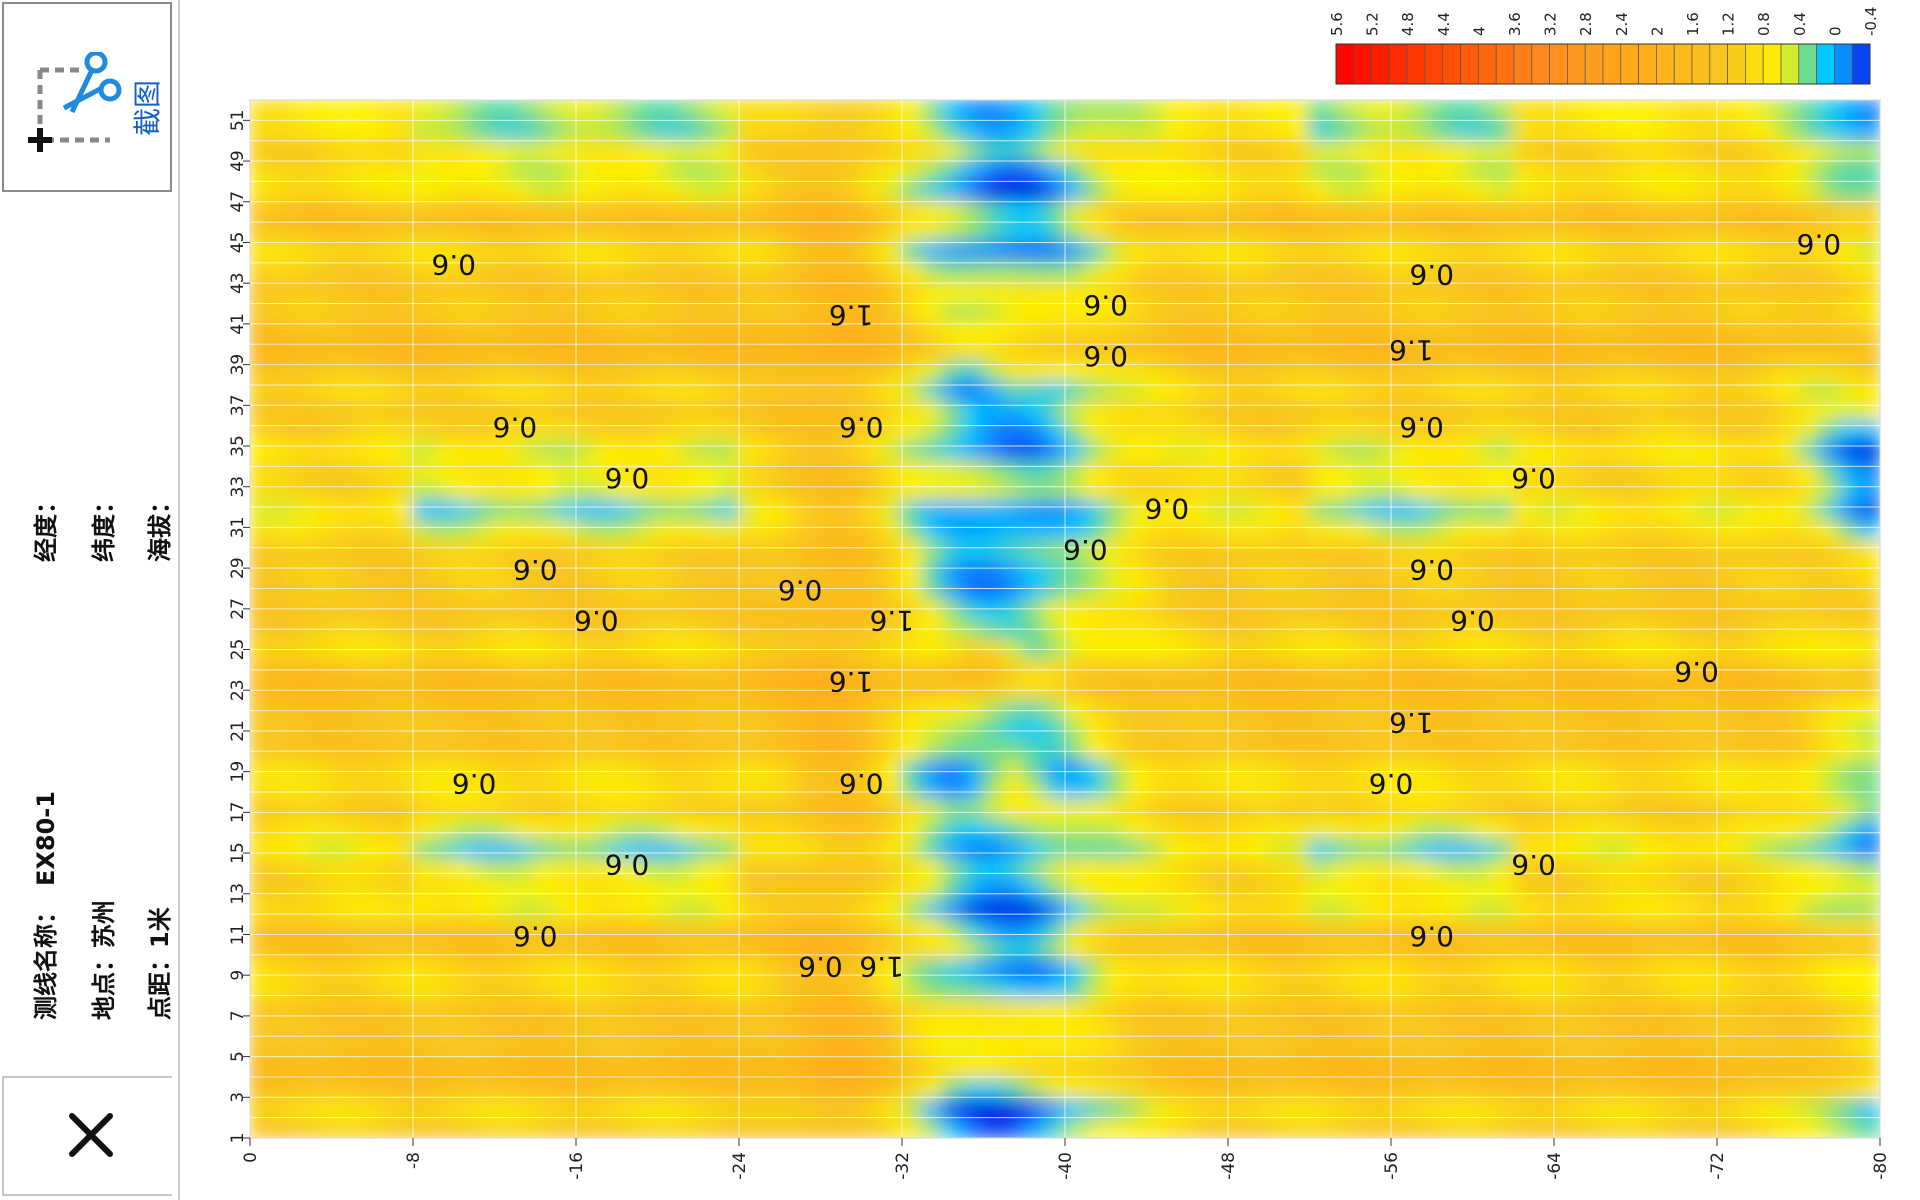  I want to click on x-tick-label: -24, so click(740, 1166).